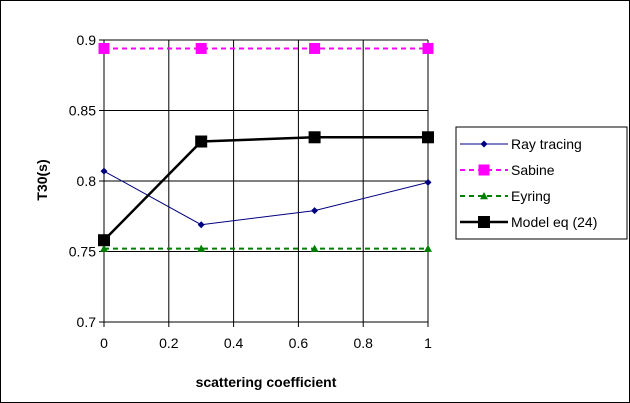 The height and width of the screenshot is (403, 630). I want to click on legend-entry-ray-tracing: Ray tracing, so click(521, 144).